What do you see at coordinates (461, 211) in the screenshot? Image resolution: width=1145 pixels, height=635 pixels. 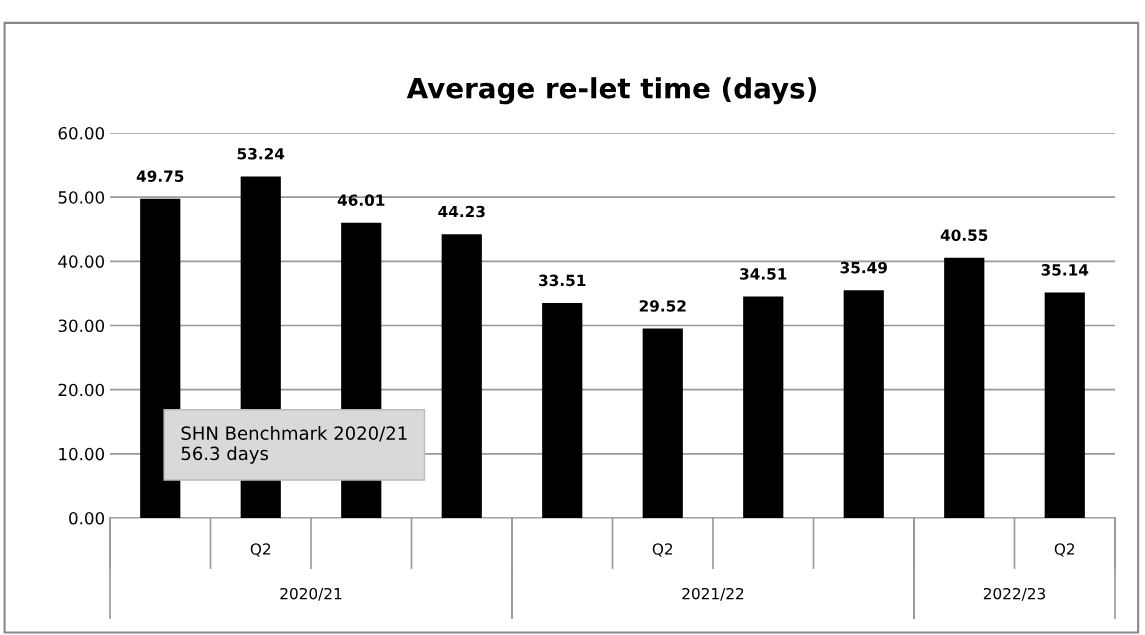 I see `data-label: 44.23` at bounding box center [461, 211].